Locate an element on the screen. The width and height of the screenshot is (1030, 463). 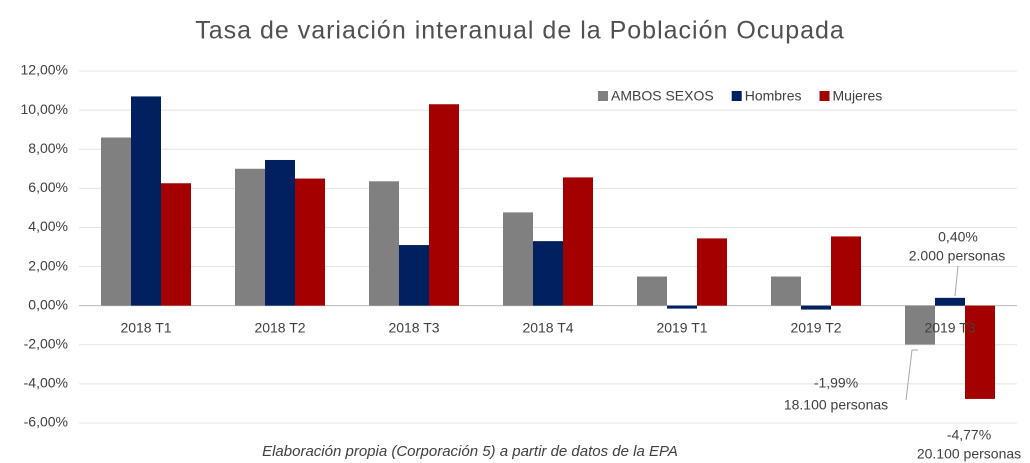
legend-label: AMBOS SEXOS is located at coordinates (662, 96).